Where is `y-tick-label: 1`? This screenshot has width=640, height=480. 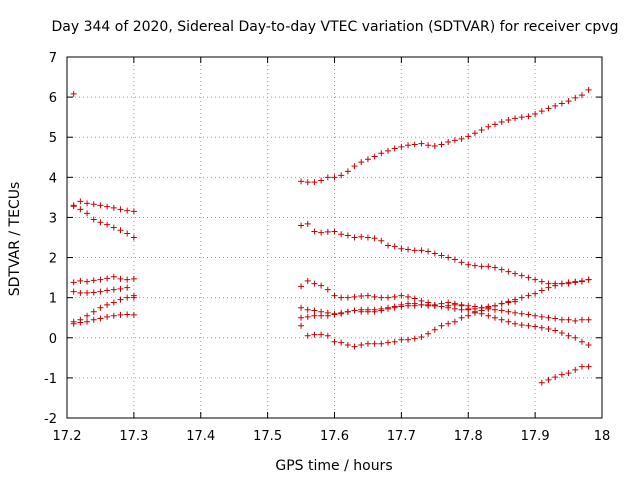 y-tick-label: 1 is located at coordinates (53, 299).